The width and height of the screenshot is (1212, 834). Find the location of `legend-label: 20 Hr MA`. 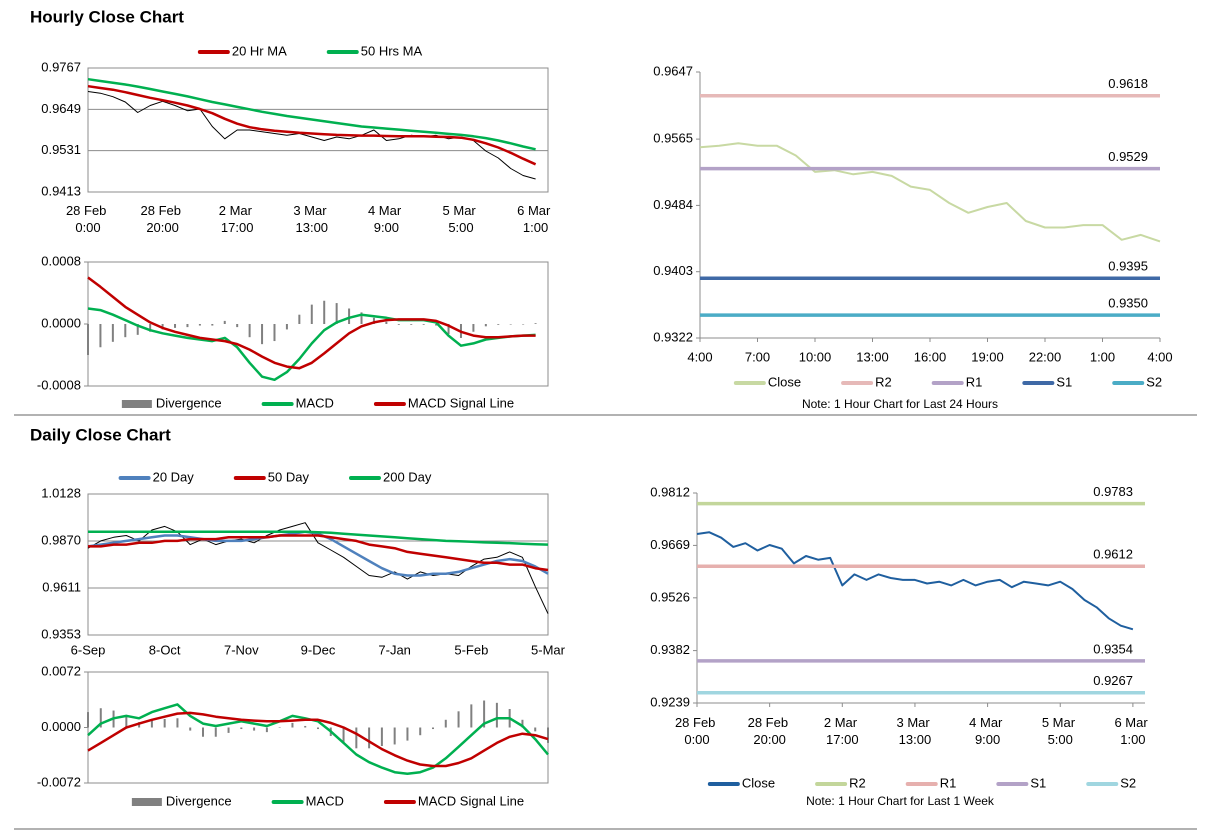

legend-label: 20 Hr MA is located at coordinates (259, 50).